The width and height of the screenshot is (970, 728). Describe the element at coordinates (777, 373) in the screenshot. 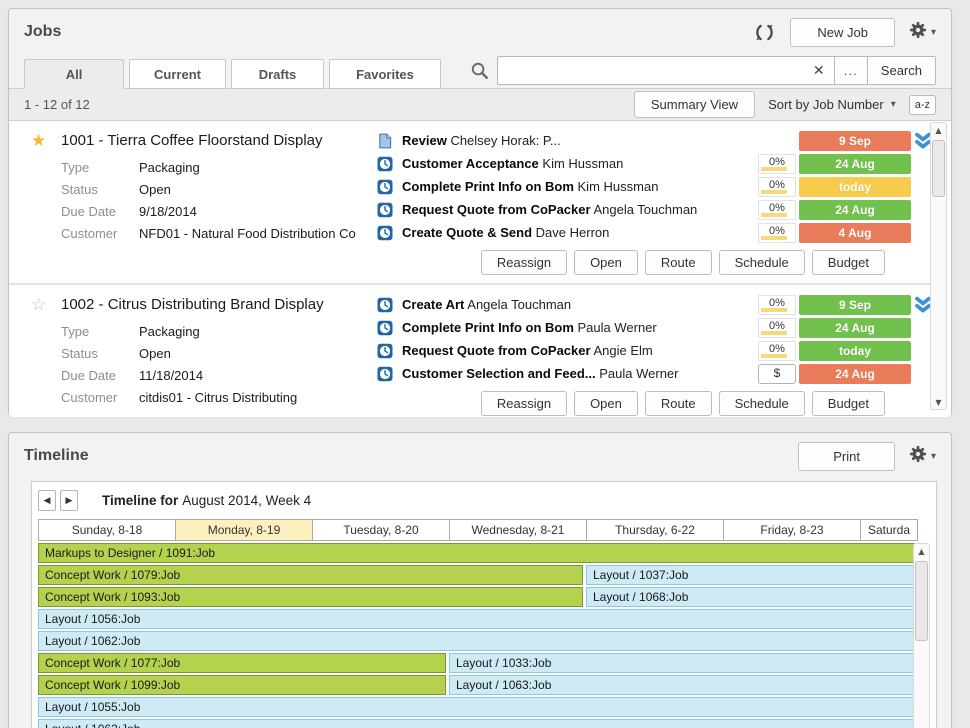

I see `budget-dollar-button: $` at that location.